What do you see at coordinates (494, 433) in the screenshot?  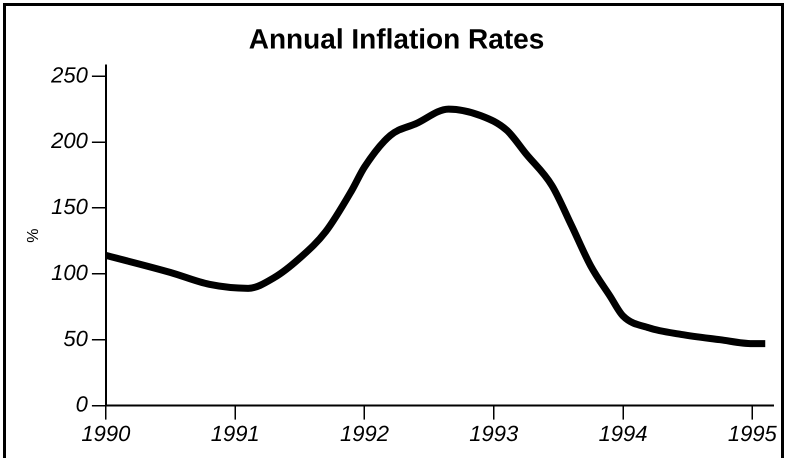 I see `x-tick-label: 1993` at bounding box center [494, 433].